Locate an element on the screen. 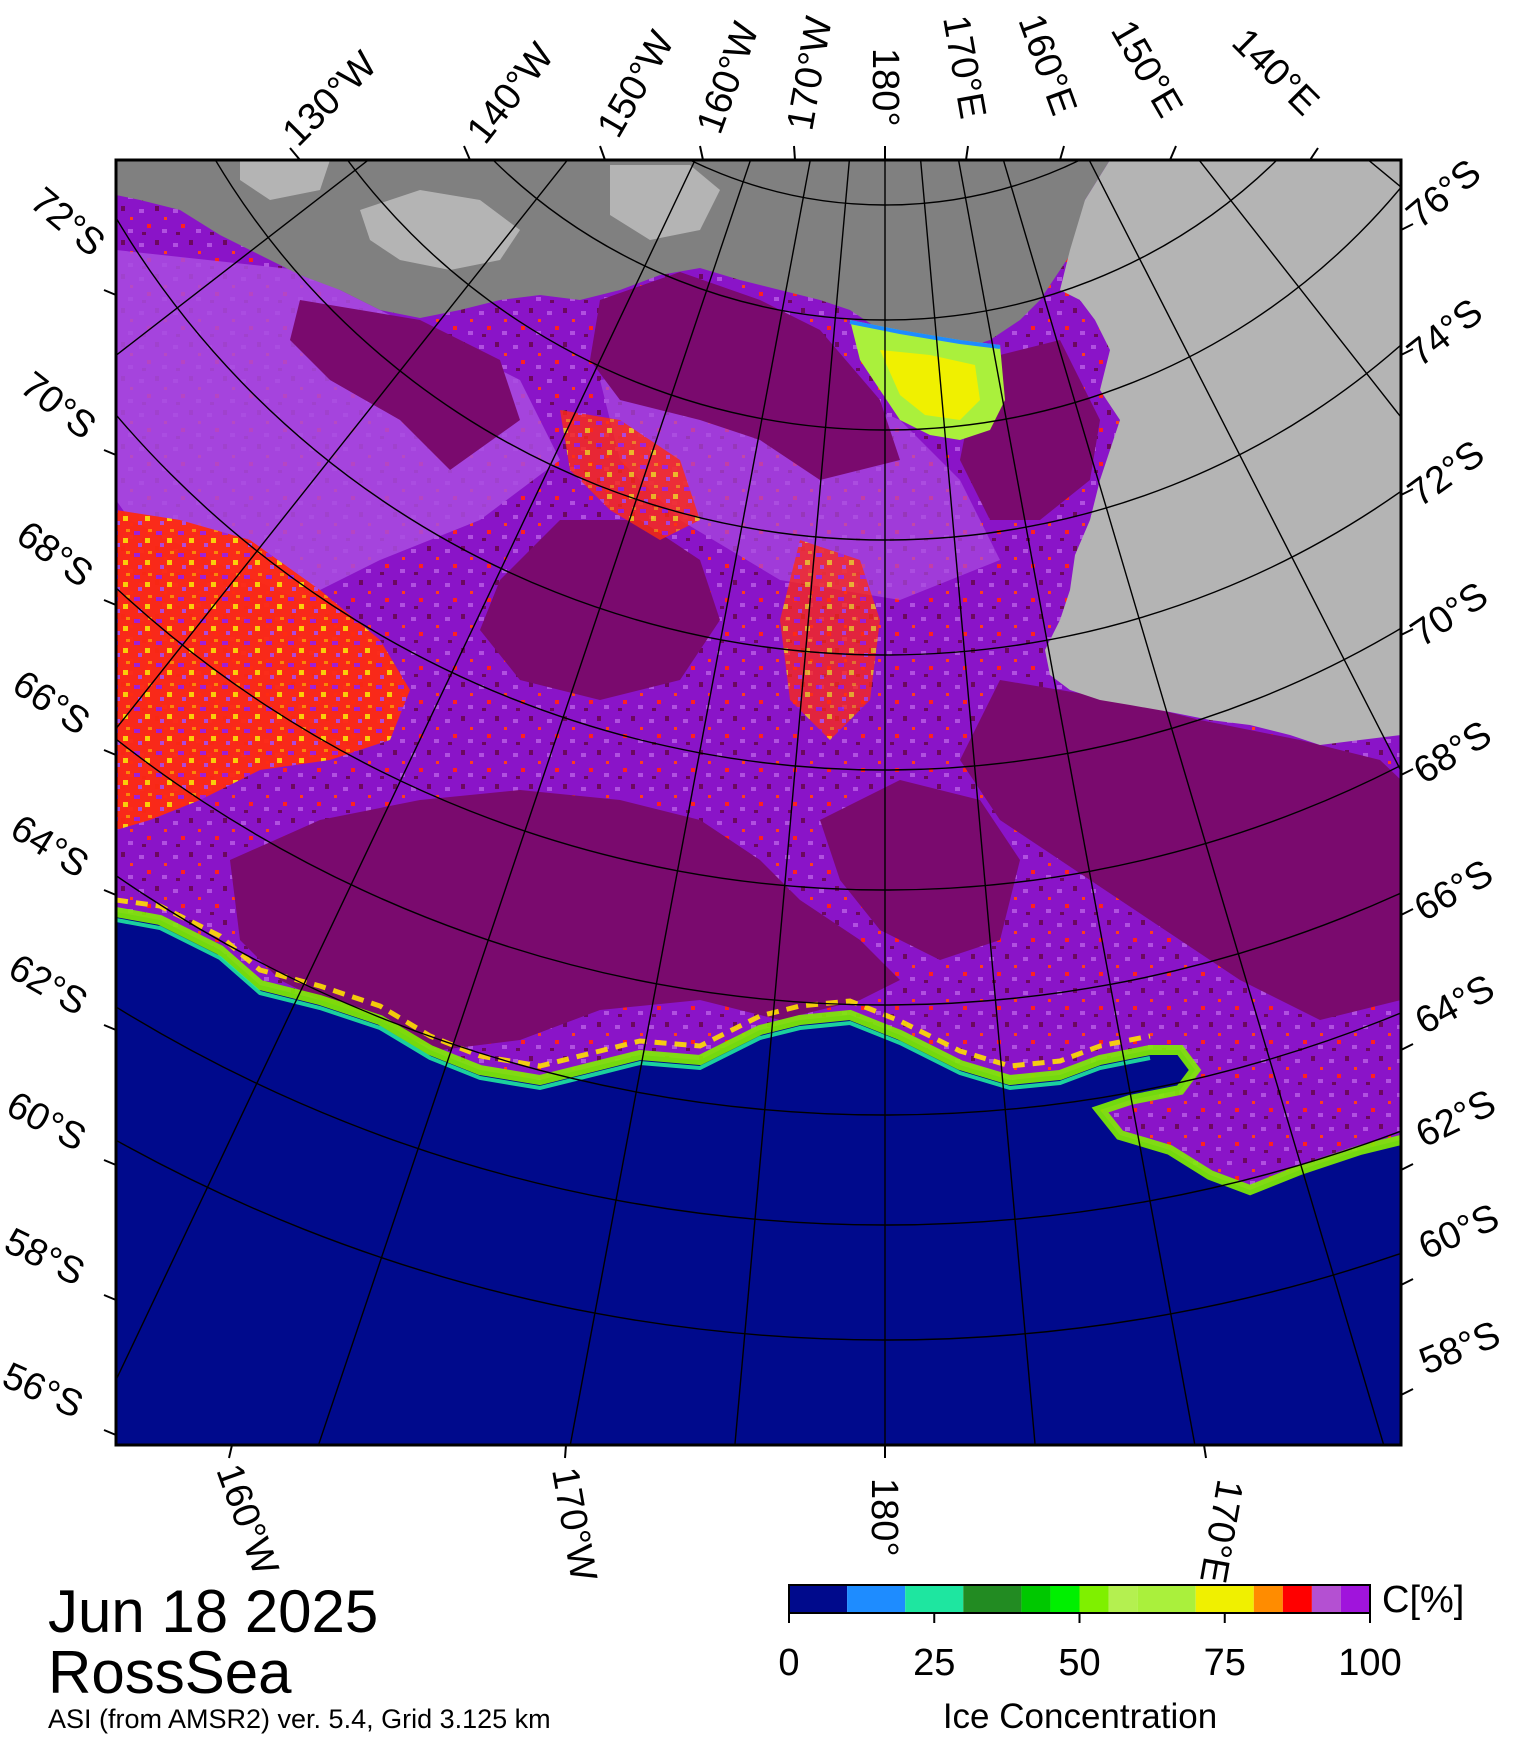  ice-edge-band-outer is located at coordinates (633, 1004).